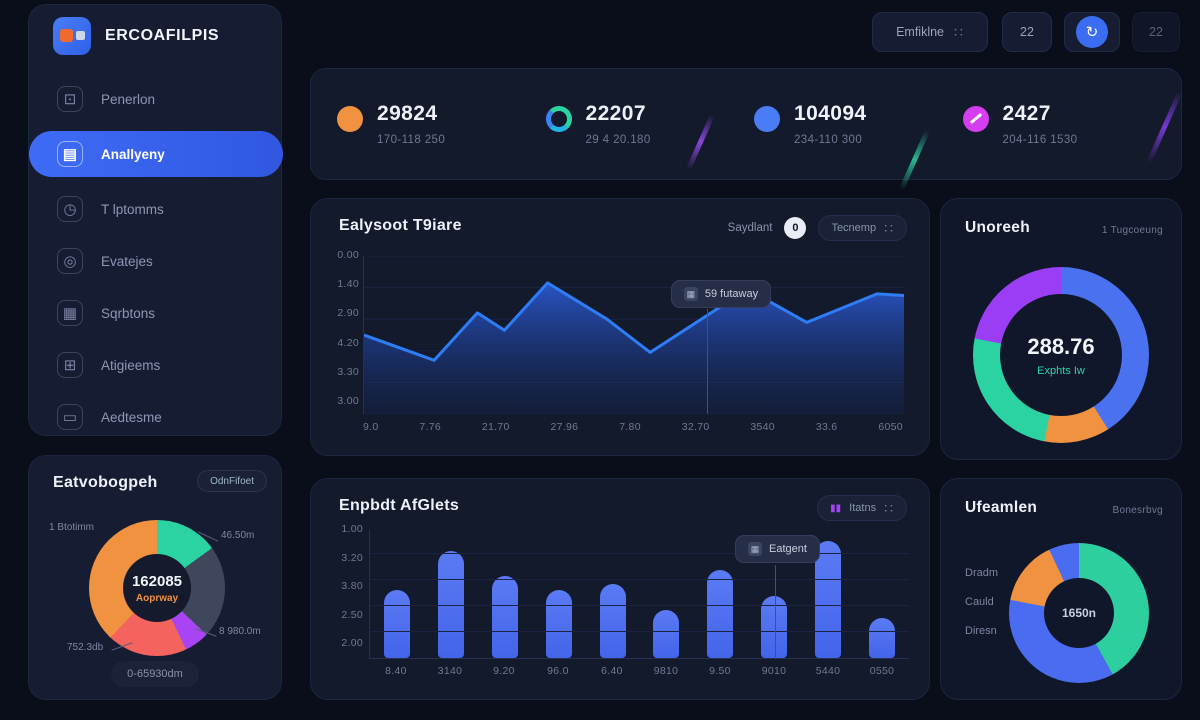 This screenshot has width=1200, height=720. Describe the element at coordinates (348, 255) in the screenshot. I see `y-tick: 0.00` at that location.